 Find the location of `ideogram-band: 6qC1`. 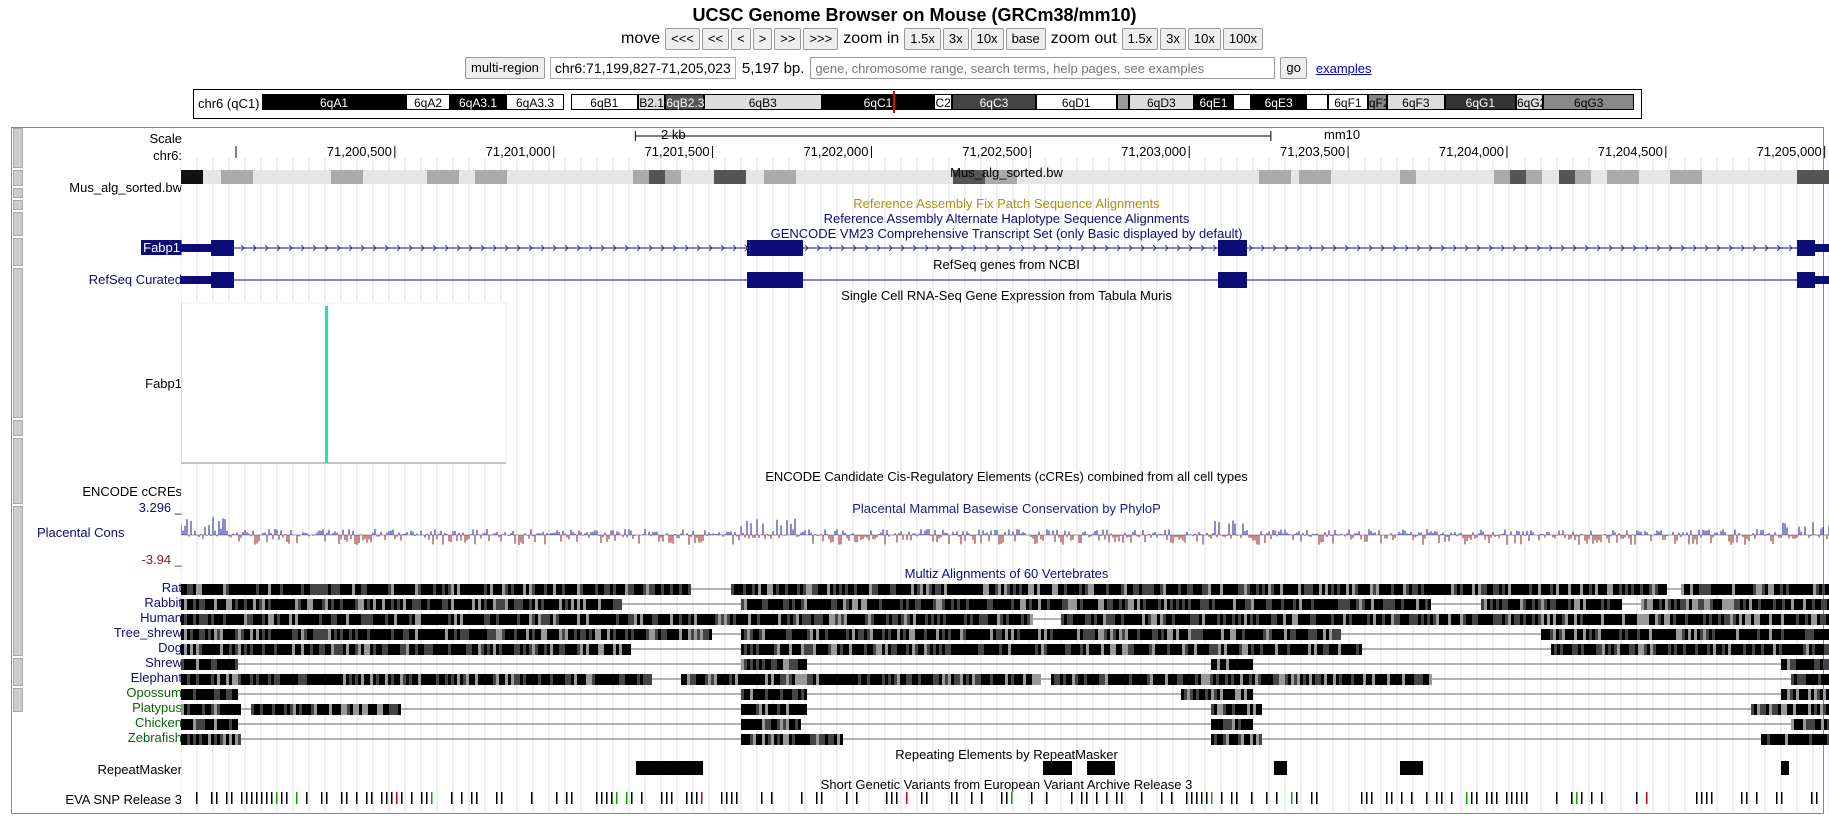

ideogram-band: 6qC1 is located at coordinates (878, 102).